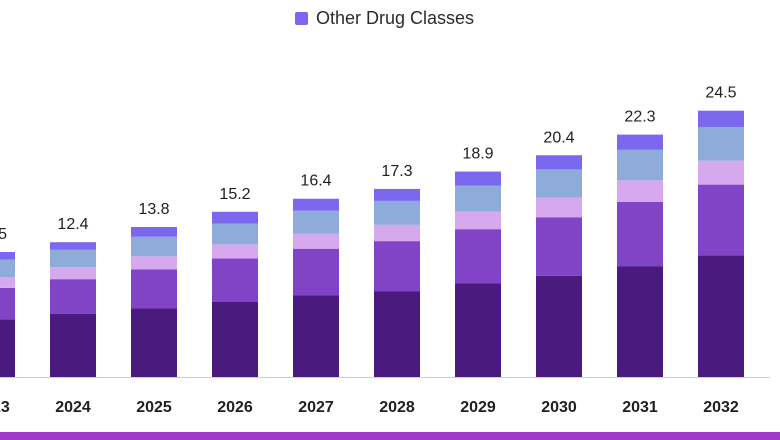 The image size is (780, 440). What do you see at coordinates (5, 407) in the screenshot?
I see `x-tick-label-2023: 2023` at bounding box center [5, 407].